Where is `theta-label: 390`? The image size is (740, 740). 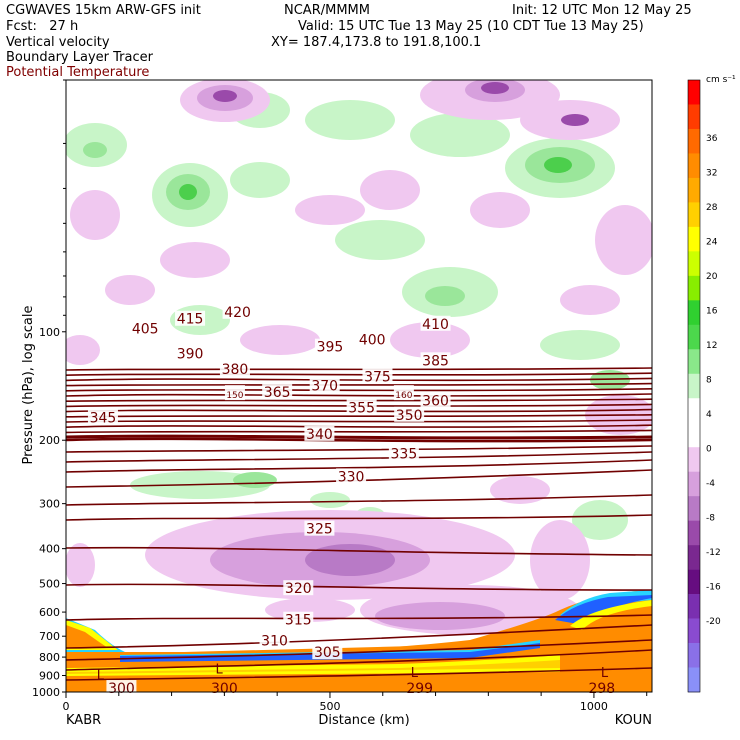
theta-label: 390 is located at coordinates (190, 355).